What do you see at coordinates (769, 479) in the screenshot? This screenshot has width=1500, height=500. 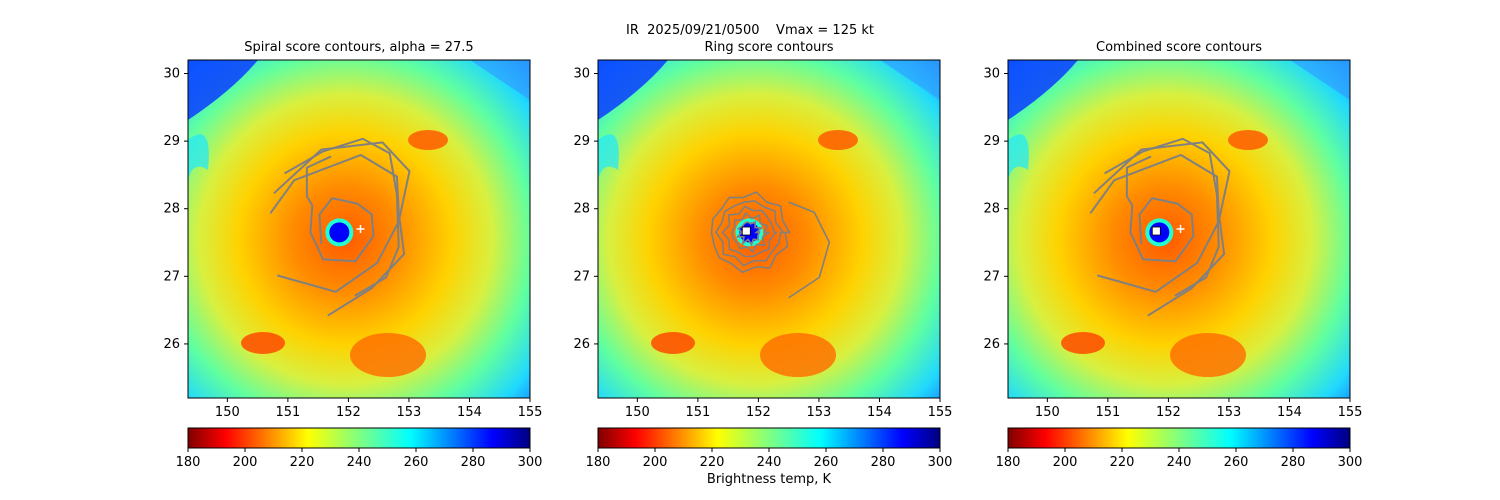 I see `colorbar-label: Brightness temp, K` at bounding box center [769, 479].